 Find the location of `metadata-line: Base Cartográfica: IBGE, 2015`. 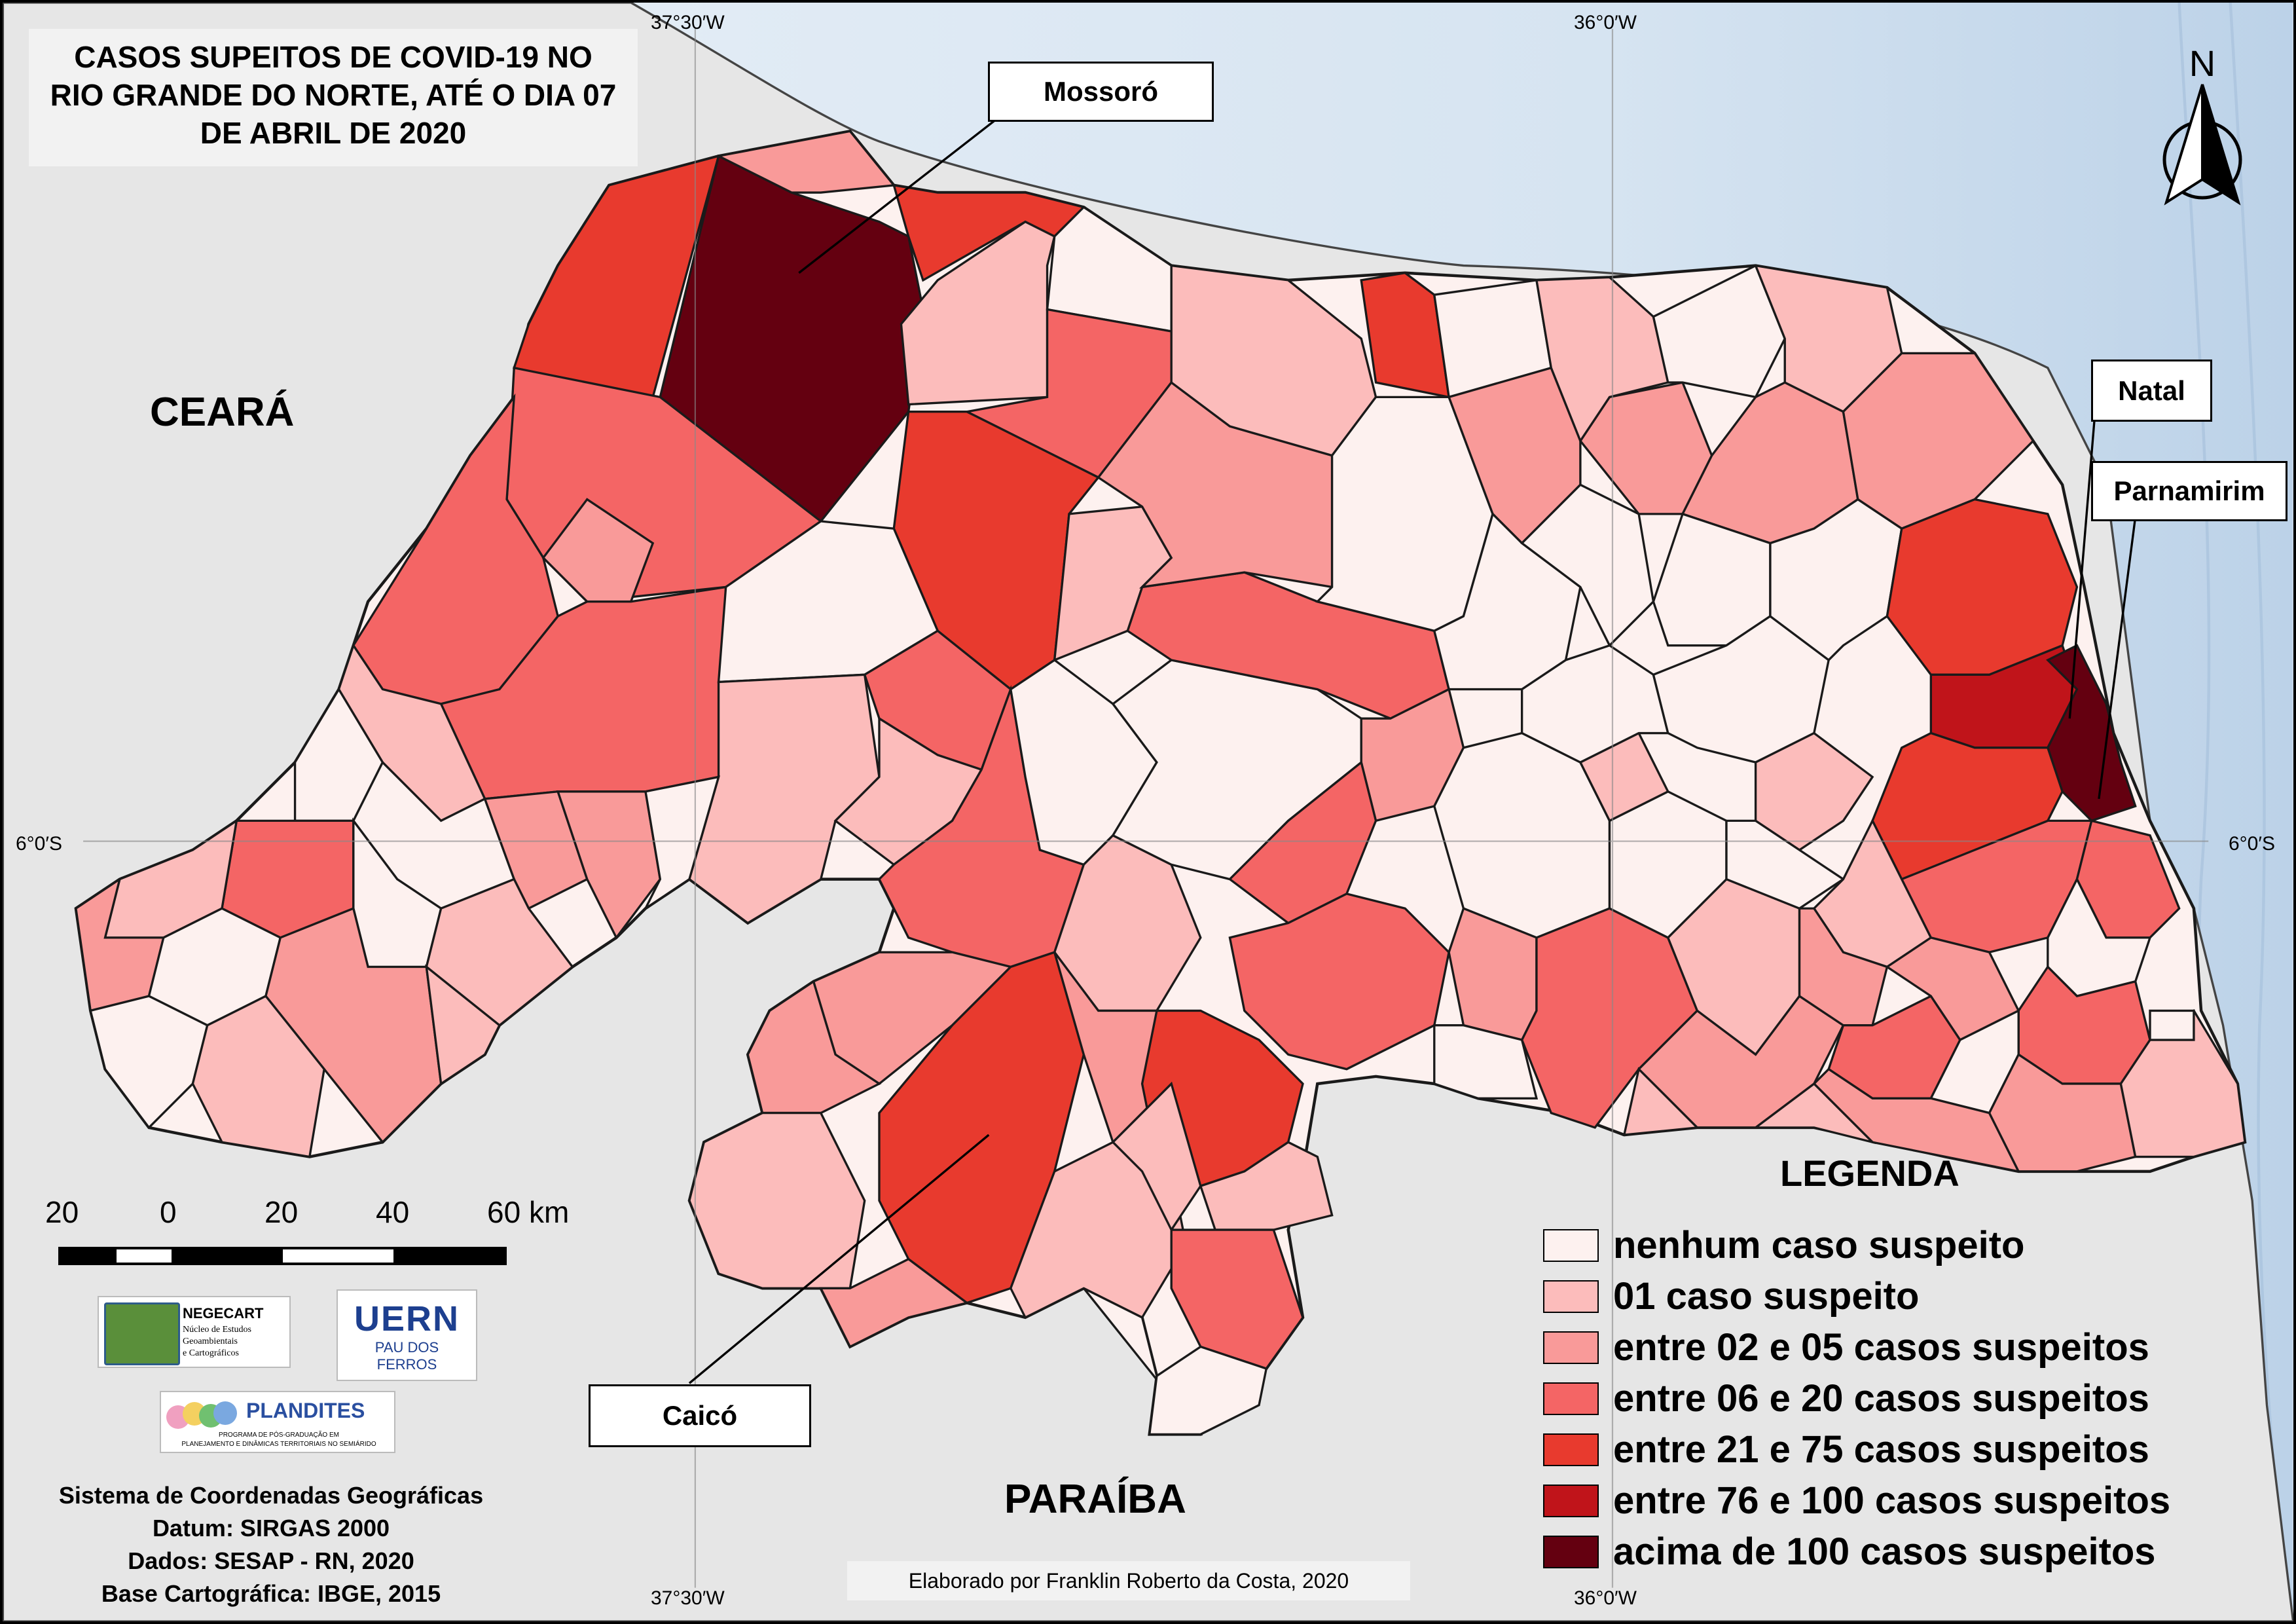

metadata-line: Base Cartográfica: IBGE, 2015 is located at coordinates (271, 1593).